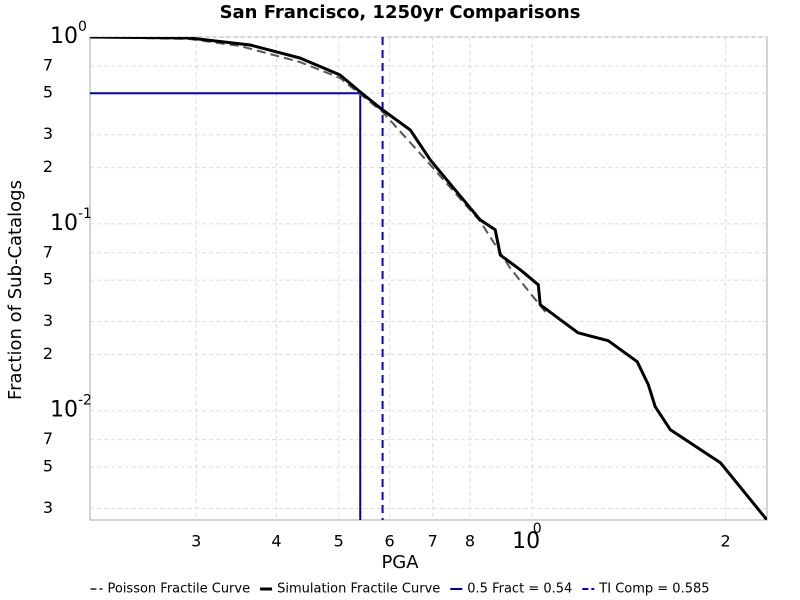  Describe the element at coordinates (85, 214) in the screenshot. I see `y-tick-superscript: -1` at that location.